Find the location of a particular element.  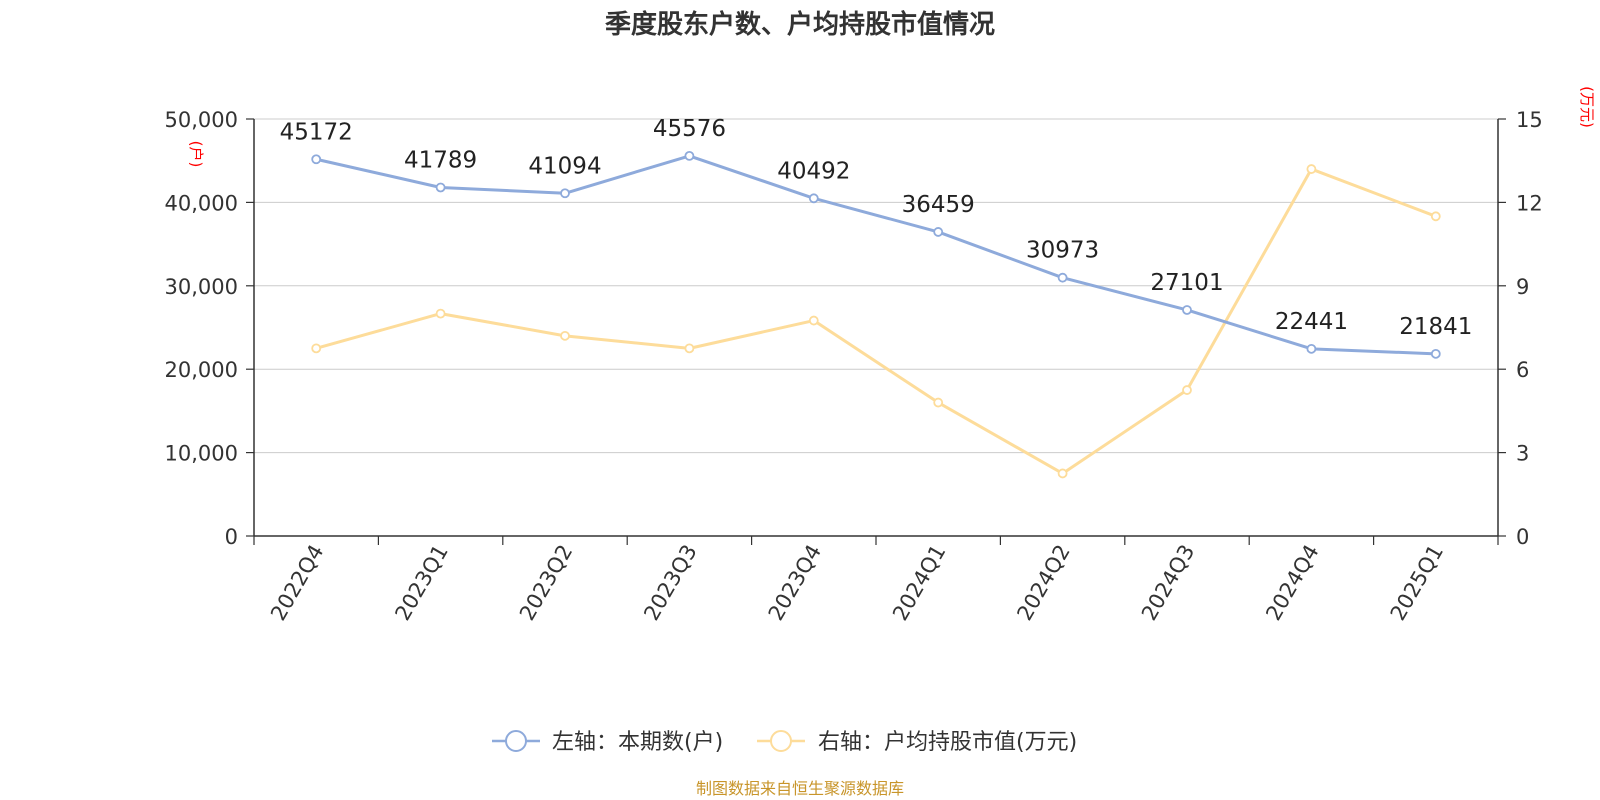

left-tick-label: 0 is located at coordinates (231, 537).